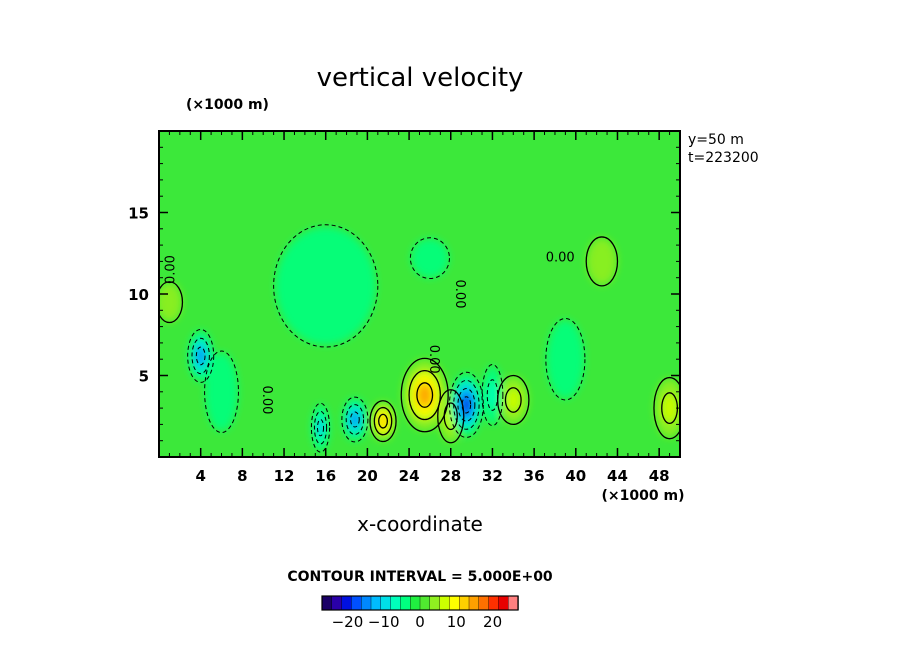 The height and width of the screenshot is (654, 904). I want to click on x-tick-label: 36, so click(534, 476).